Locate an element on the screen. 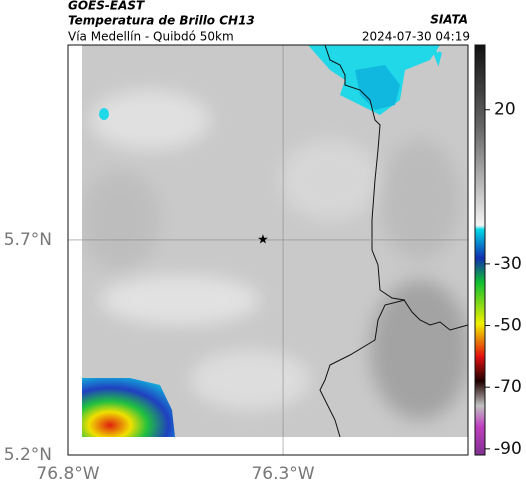 The width and height of the screenshot is (526, 491). x-tick-label: 76.3°W is located at coordinates (282, 474).